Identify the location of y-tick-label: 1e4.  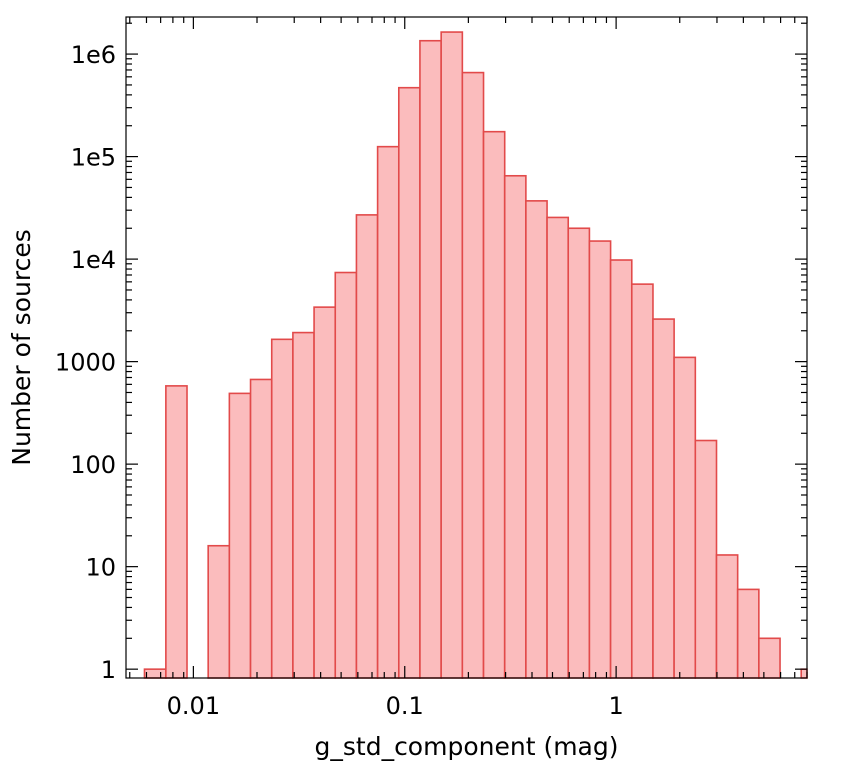
(93, 260).